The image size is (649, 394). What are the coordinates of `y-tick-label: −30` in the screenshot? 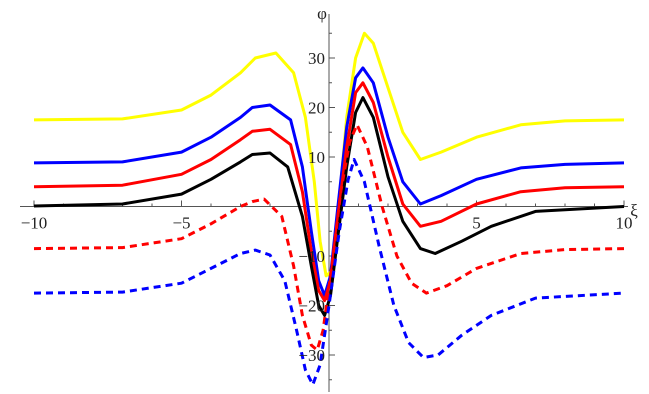 It's located at (311, 355).